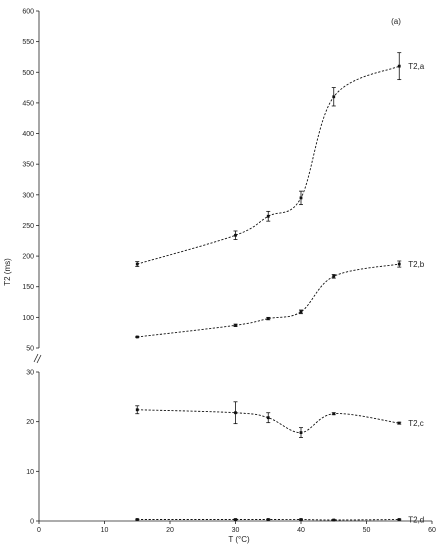 This screenshot has width=445, height=555. I want to click on upper-y-tick-label: 550, so click(28, 42).